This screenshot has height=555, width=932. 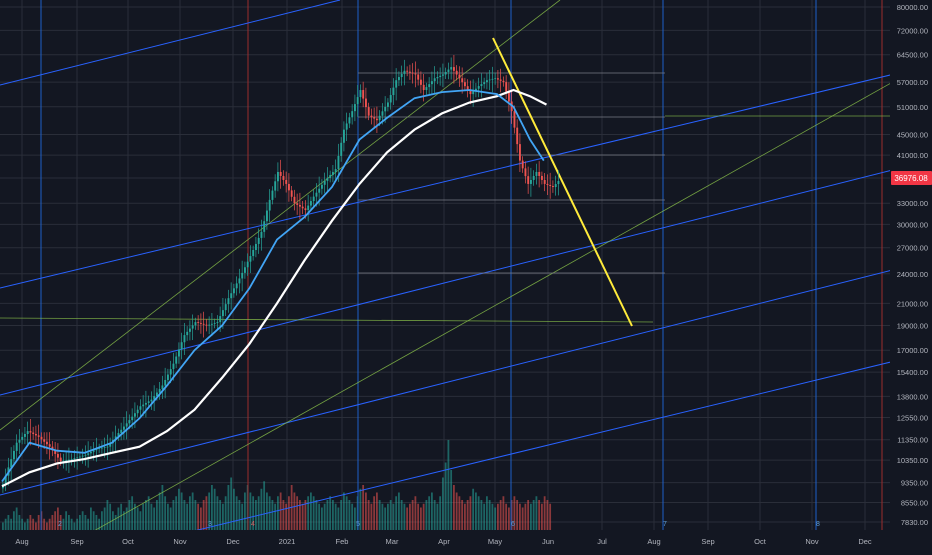 I want to click on price-tick-label: 24000.00, so click(x=912, y=274).